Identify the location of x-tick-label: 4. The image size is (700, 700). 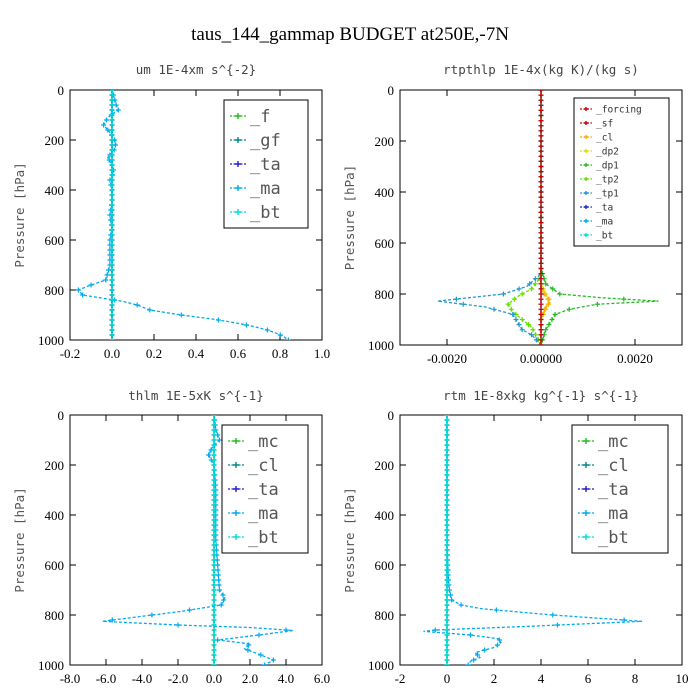
(541, 678).